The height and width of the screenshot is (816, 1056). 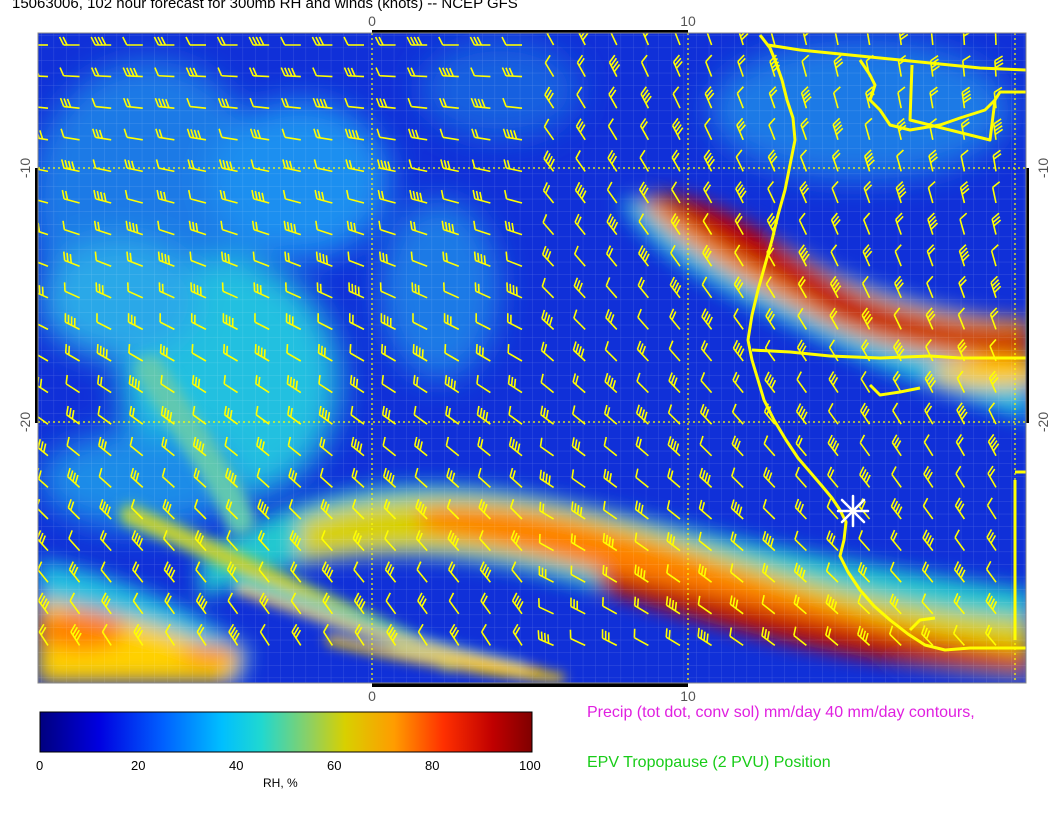 I want to click on colorbar-tick-60: 60, so click(x=334, y=765).